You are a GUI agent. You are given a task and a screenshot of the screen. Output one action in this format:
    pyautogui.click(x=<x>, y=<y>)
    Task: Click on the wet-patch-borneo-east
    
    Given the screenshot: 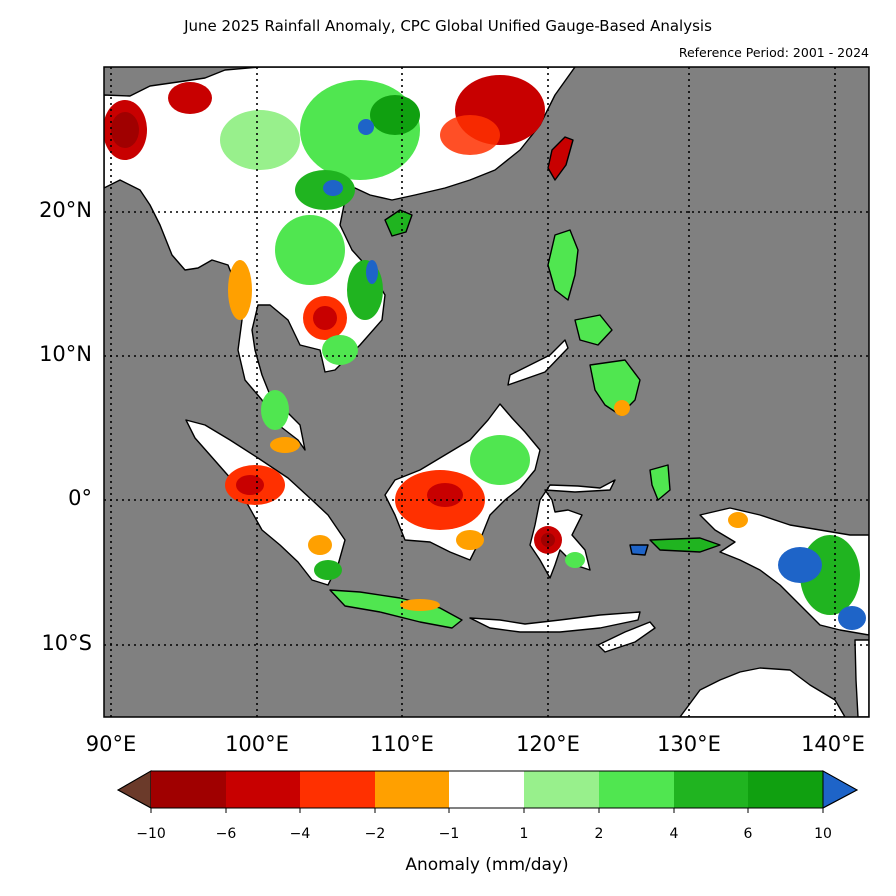 What is the action you would take?
    pyautogui.click(x=500, y=460)
    